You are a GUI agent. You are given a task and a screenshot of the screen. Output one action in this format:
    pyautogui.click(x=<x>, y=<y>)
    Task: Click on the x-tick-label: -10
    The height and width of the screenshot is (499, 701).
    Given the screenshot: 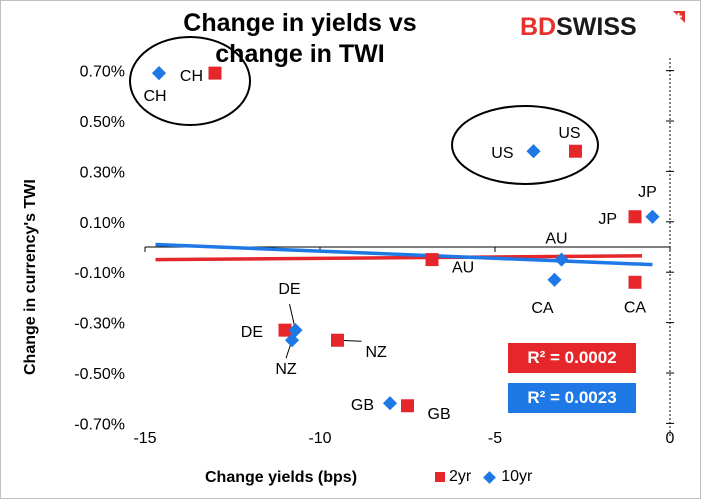 What is the action you would take?
    pyautogui.click(x=319, y=438)
    